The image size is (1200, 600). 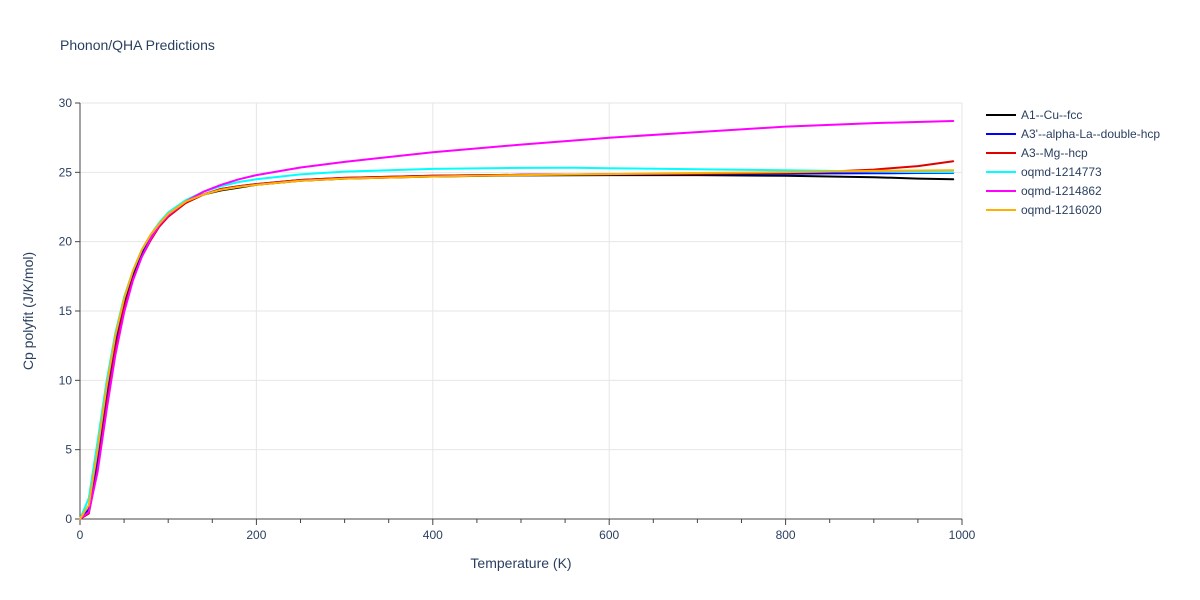 I want to click on x-tick-label: 600, so click(x=609, y=535).